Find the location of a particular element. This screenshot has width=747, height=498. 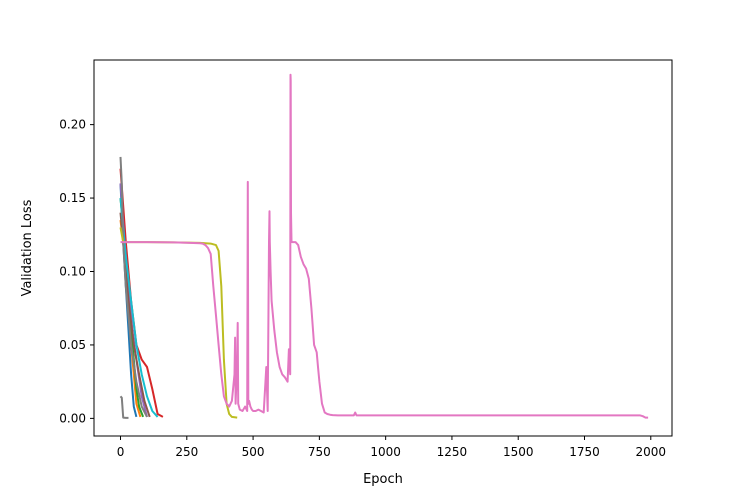

y-tick-label: 0.05 is located at coordinates (72, 345).